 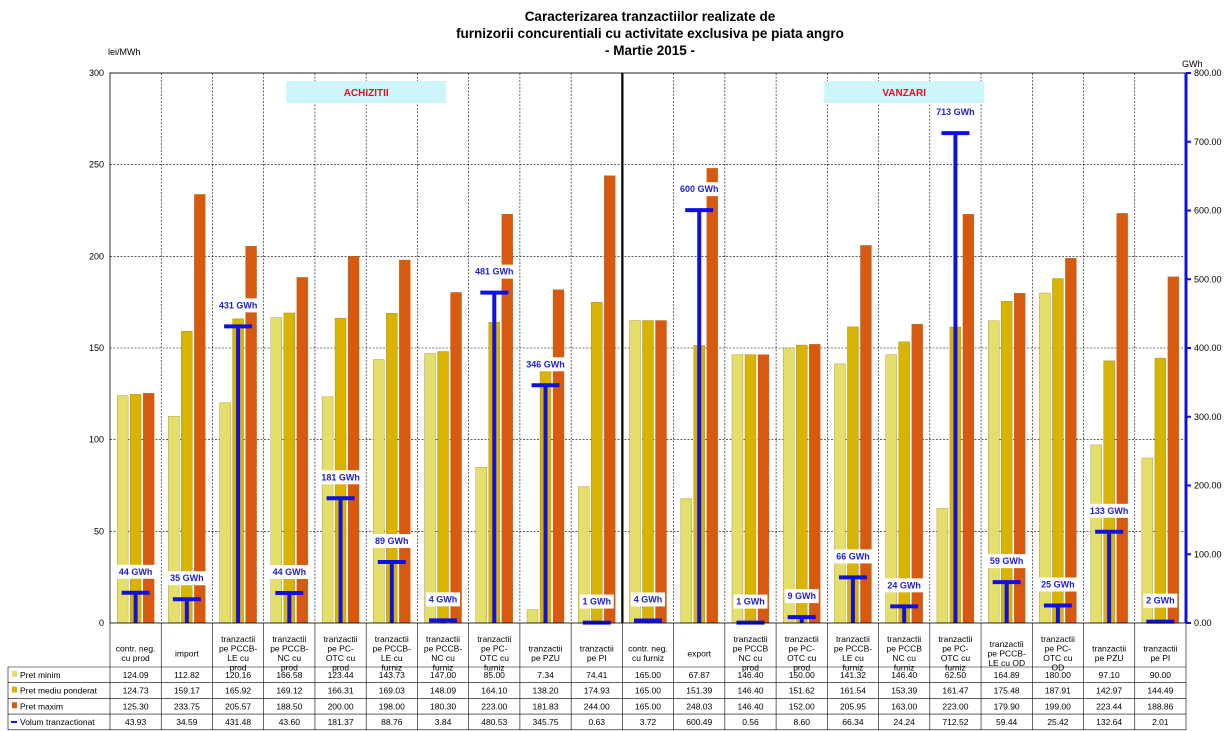 I want to click on table-cell: 165.00, so click(x=648, y=706).